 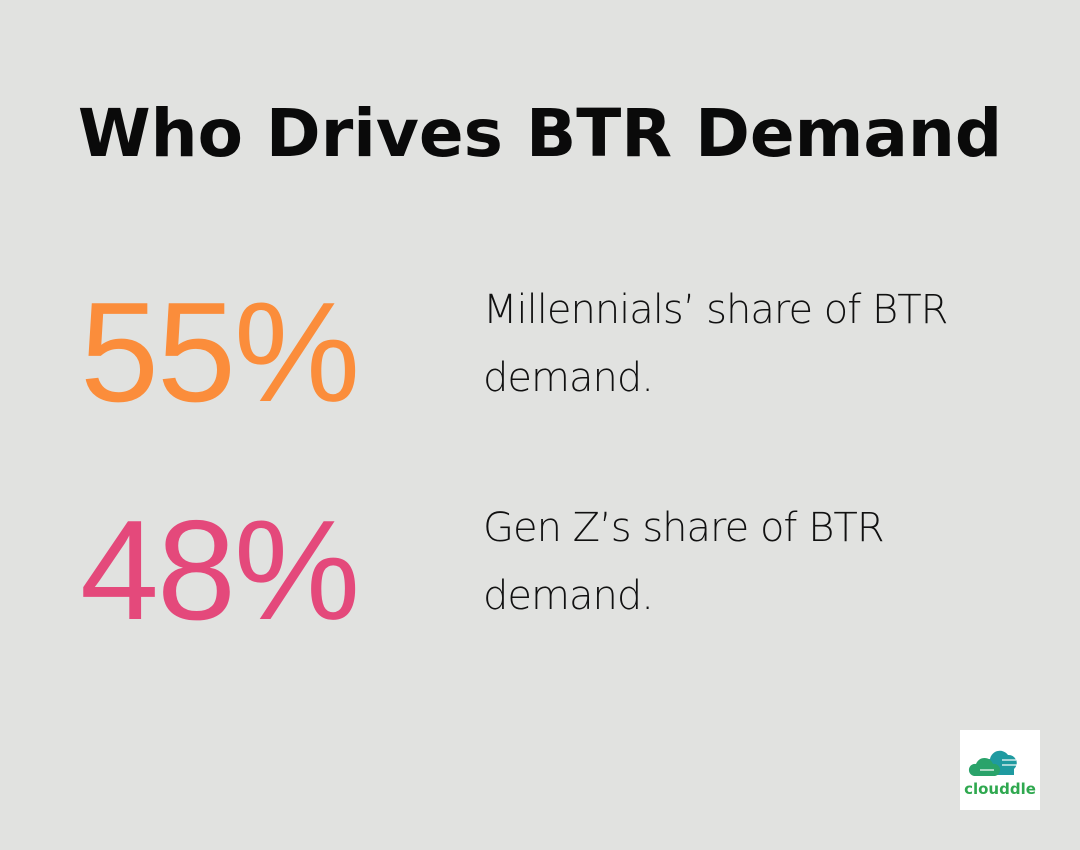 What do you see at coordinates (1000, 789) in the screenshot?
I see `logo-text: clouddle` at bounding box center [1000, 789].